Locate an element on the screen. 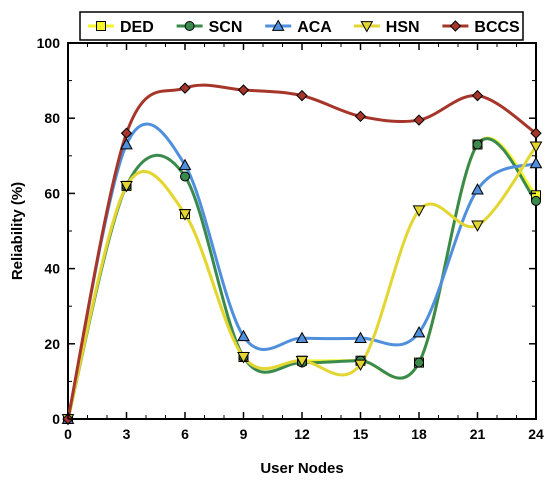  y-tick-label: 80 is located at coordinates (52, 118).